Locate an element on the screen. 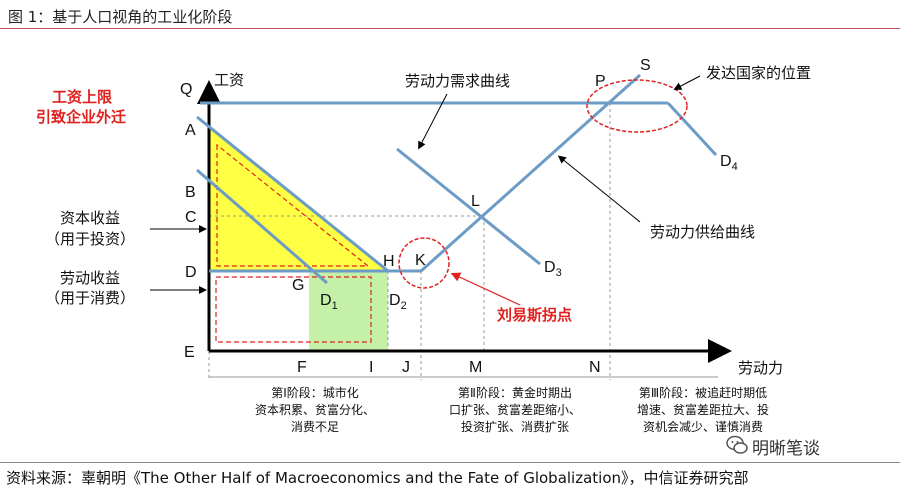 Image resolution: width=900 pixels, height=490 pixels. tick-j: J is located at coordinates (406, 367).